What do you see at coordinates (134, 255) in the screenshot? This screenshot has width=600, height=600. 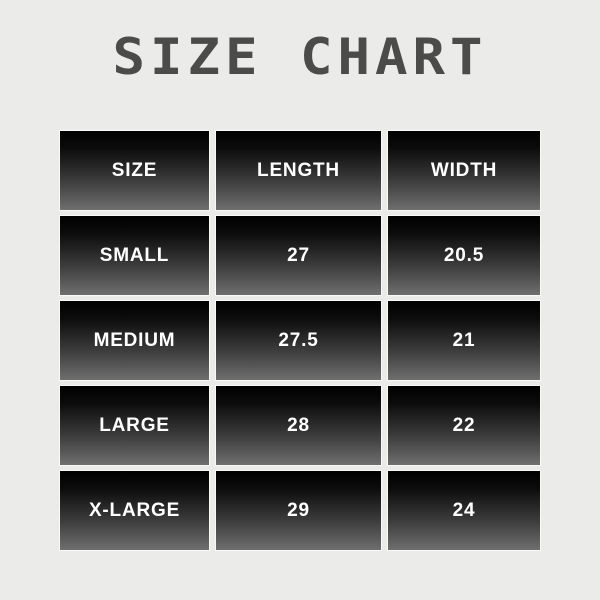 I see `cell-small-size: SMALL` at bounding box center [134, 255].